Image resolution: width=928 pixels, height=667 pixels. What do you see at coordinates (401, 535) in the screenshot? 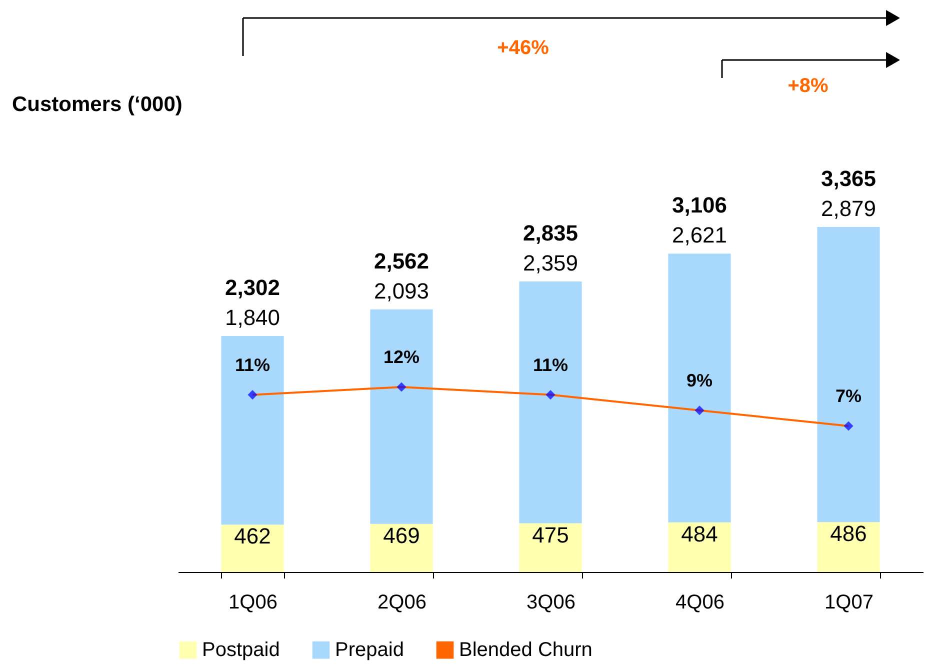
I see `data-label: 469` at bounding box center [401, 535].